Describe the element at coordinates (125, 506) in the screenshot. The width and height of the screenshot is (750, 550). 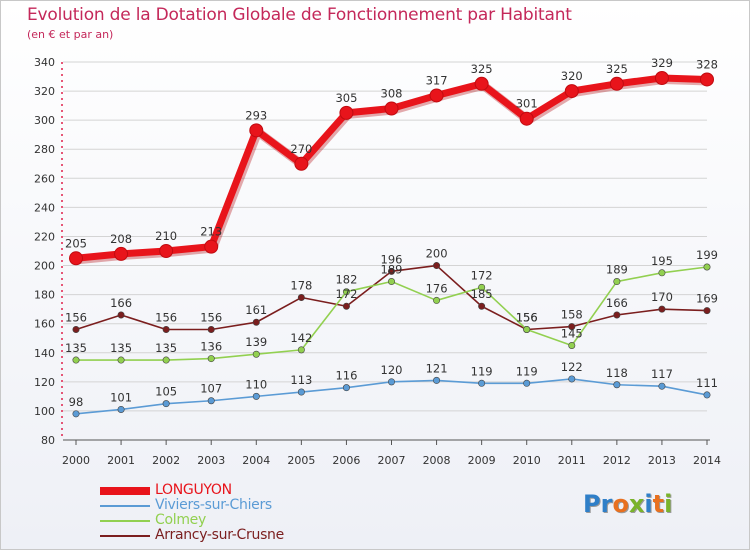
I see `legend-swatch-viviers-sur-chiers` at that location.